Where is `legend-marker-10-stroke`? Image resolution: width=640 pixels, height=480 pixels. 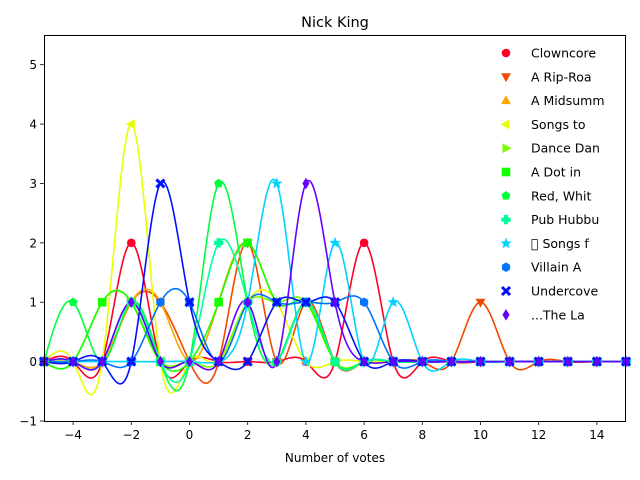
legend-marker-10-stroke is located at coordinates (506, 291).